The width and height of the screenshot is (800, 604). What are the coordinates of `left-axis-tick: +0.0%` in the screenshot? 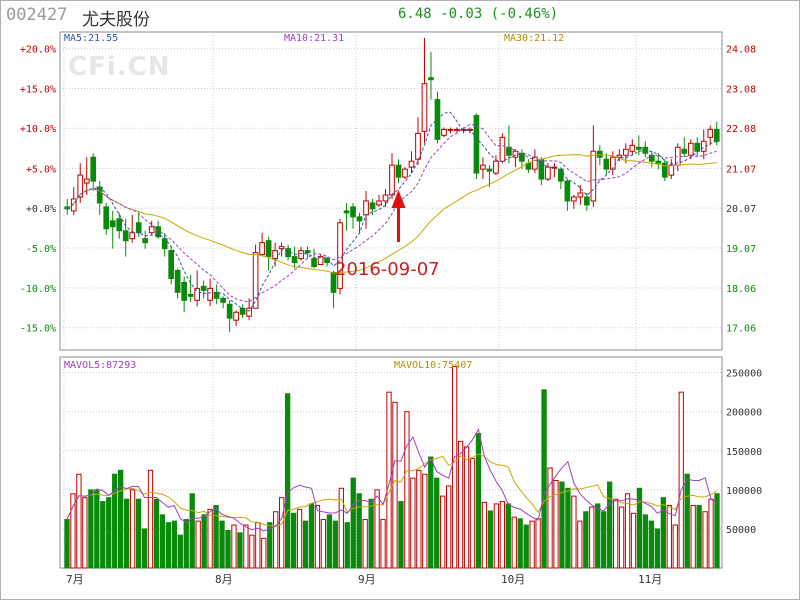 It's located at (41, 209).